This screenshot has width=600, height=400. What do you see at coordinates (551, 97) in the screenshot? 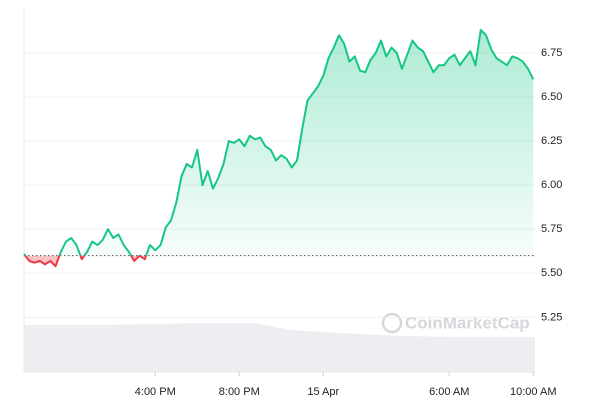
I see `y-tick-label: 6.50` at bounding box center [551, 97].